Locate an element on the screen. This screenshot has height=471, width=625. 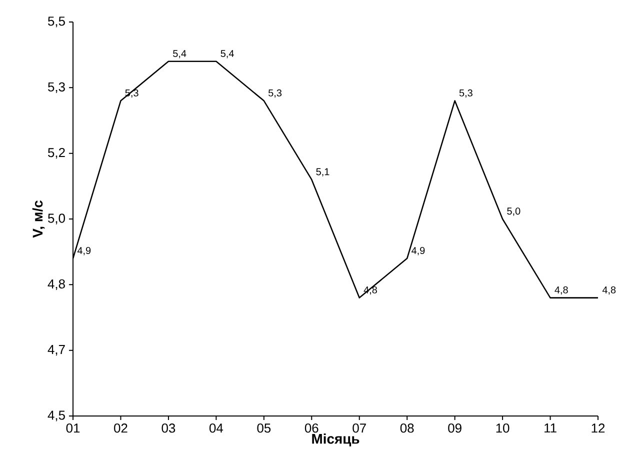
x-tick-label: 02 is located at coordinates (121, 428).